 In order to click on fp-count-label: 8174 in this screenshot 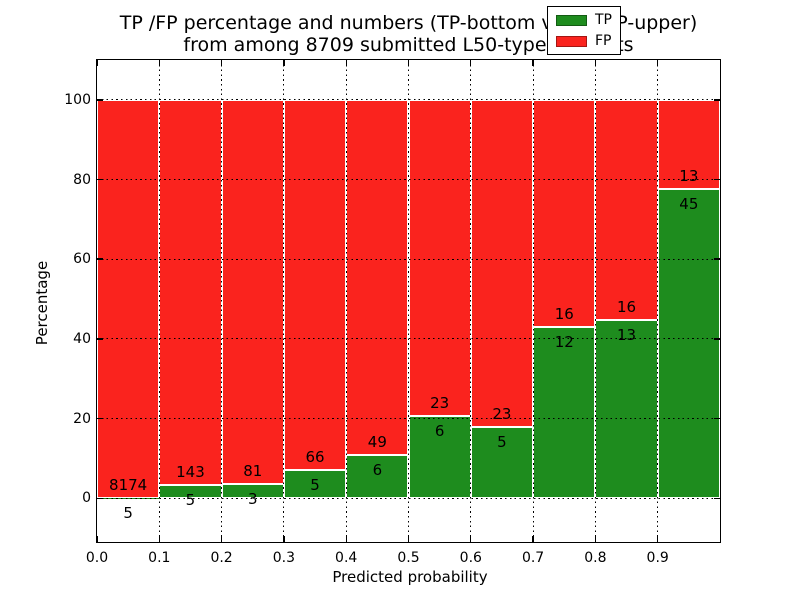, I will do `click(128, 484)`.